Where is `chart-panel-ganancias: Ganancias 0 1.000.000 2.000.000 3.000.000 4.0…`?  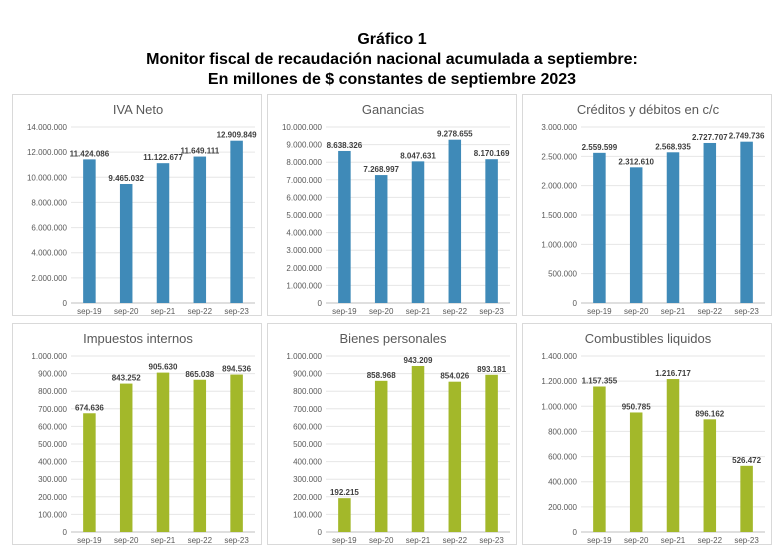 chart-panel-ganancias: Ganancias 0 1.000.000 2.000.000 3.000.000 4.0… is located at coordinates (392, 205).